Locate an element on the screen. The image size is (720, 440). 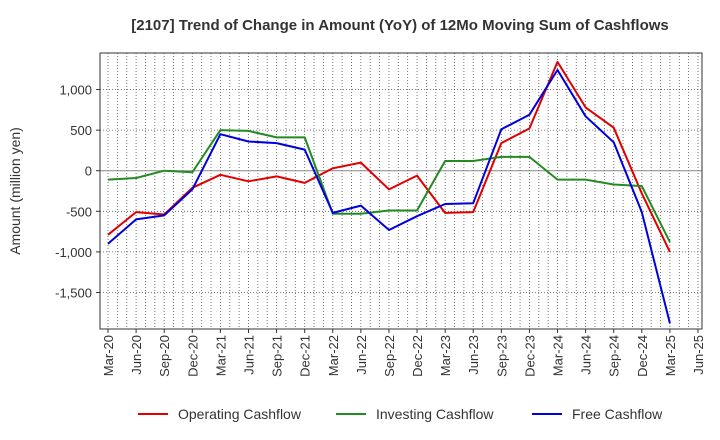
operating-cashflow-legend-label: Operating Cashflow is located at coordinates (240, 414).